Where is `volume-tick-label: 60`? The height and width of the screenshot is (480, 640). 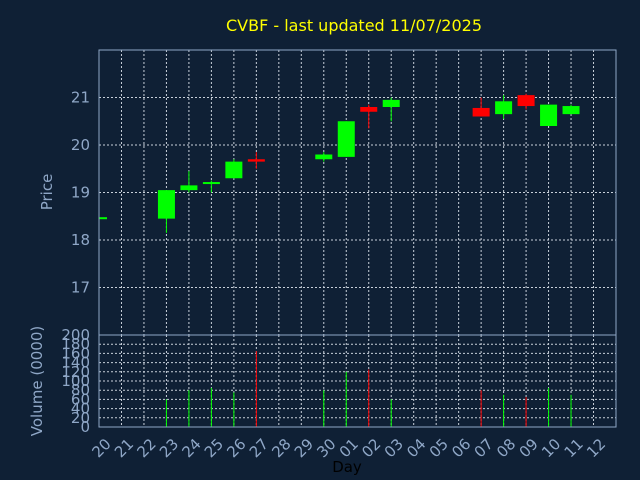 volume-tick-label: 60 is located at coordinates (80, 399).